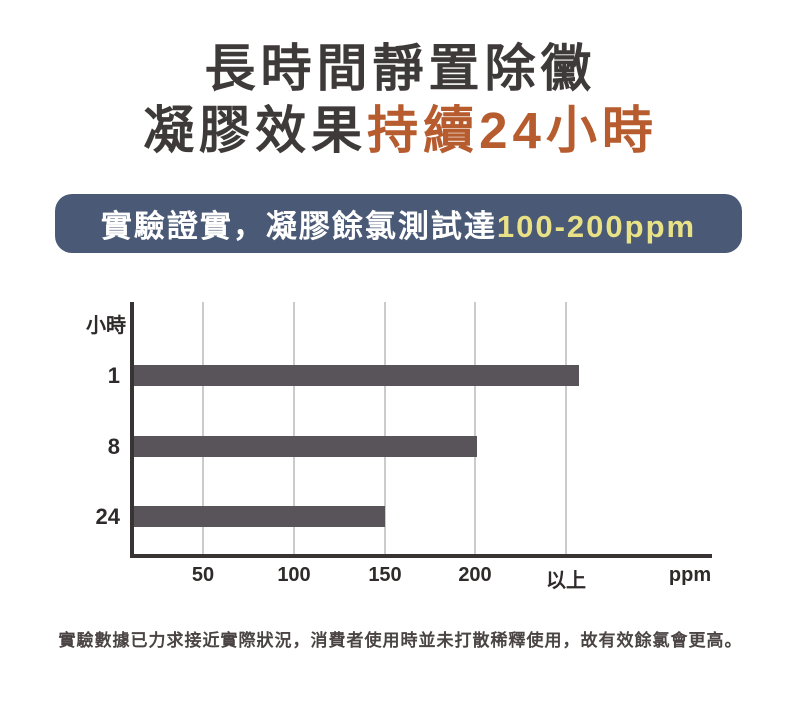  What do you see at coordinates (113, 375) in the screenshot?
I see `category-label-1: 1` at bounding box center [113, 375].